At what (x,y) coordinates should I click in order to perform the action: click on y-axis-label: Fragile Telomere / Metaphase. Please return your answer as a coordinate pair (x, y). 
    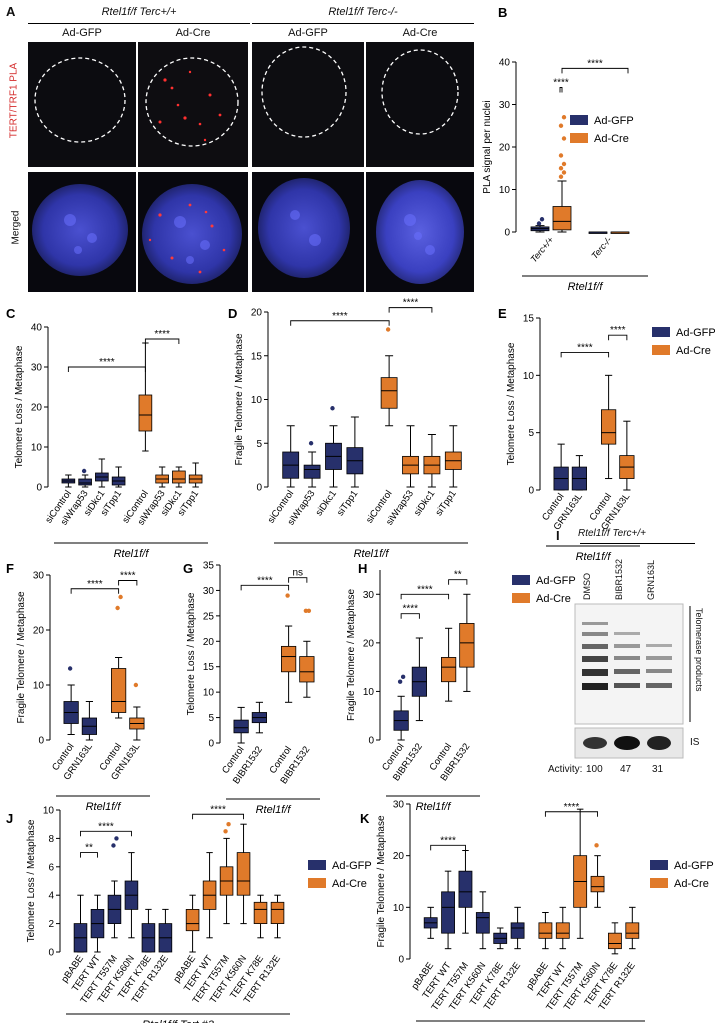
    Looking at the image, I should click on (21, 657).